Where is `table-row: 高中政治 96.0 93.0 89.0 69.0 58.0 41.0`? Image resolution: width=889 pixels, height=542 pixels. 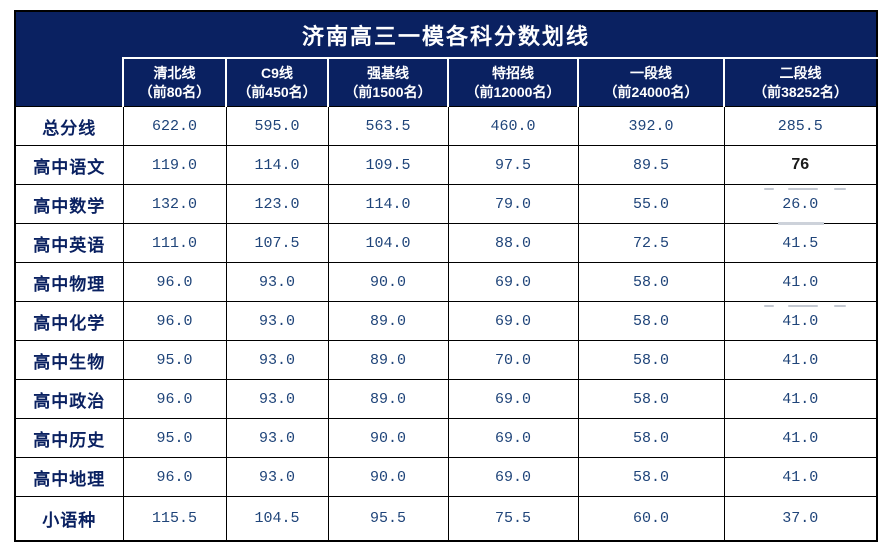 table-row: 高中政治 96.0 93.0 89.0 69.0 58.0 41.0 is located at coordinates (446, 399).